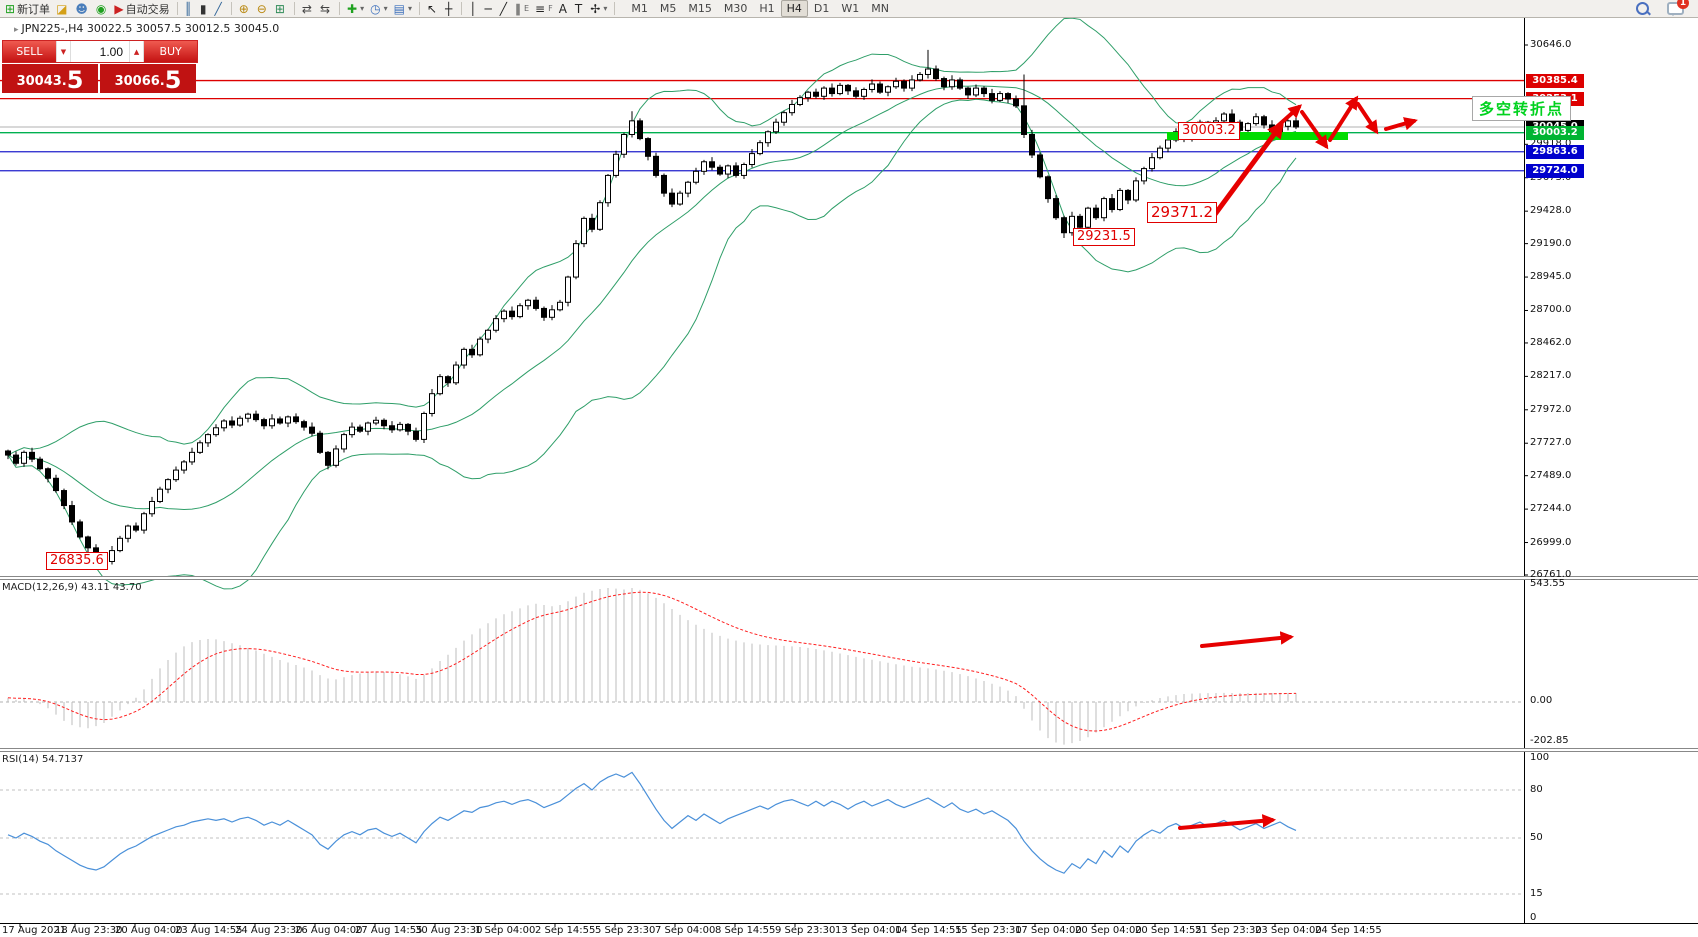  What do you see at coordinates (281, 9) in the screenshot?
I see `tile-windows-button: ⊞` at bounding box center [281, 9].